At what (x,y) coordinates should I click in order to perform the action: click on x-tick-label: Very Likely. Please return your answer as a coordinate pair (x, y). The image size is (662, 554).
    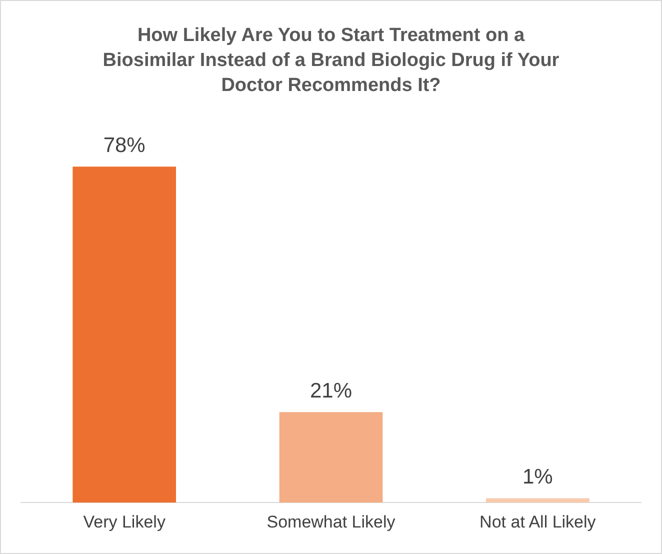
    Looking at the image, I should click on (124, 522).